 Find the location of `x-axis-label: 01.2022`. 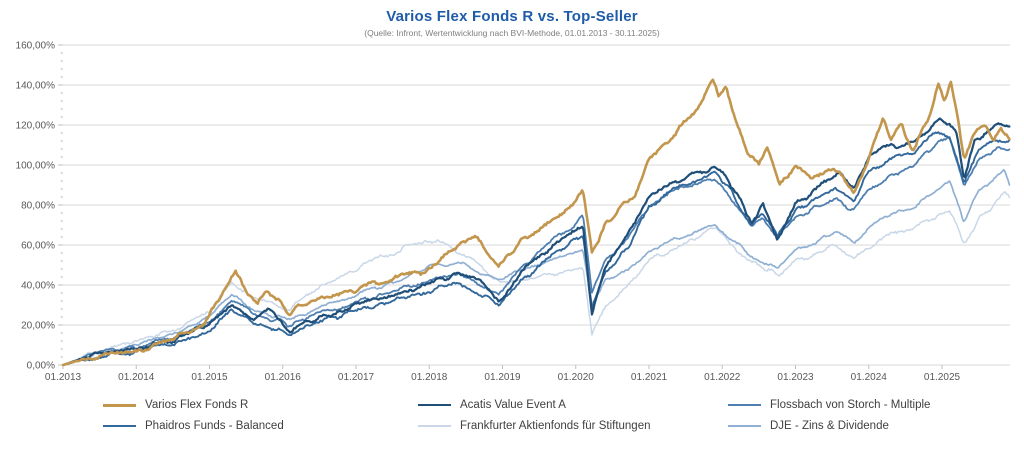

x-axis-label: 01.2022 is located at coordinates (722, 377).